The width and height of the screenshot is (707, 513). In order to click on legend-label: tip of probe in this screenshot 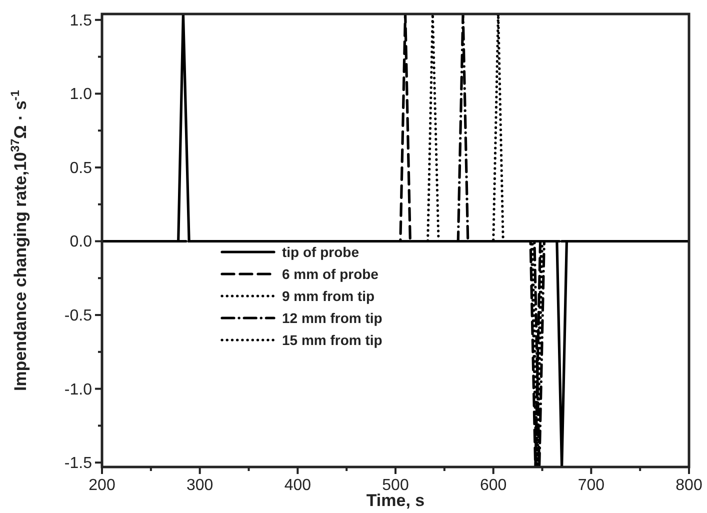, I will do `click(321, 252)`.